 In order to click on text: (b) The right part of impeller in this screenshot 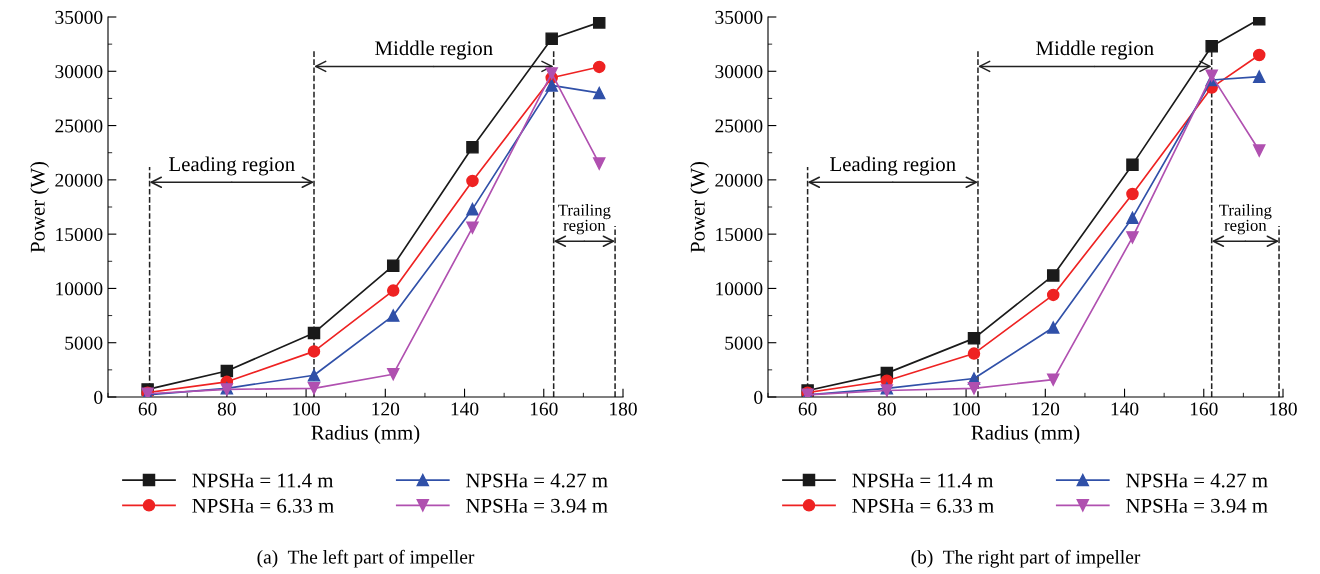, I will do `click(1026, 558)`.